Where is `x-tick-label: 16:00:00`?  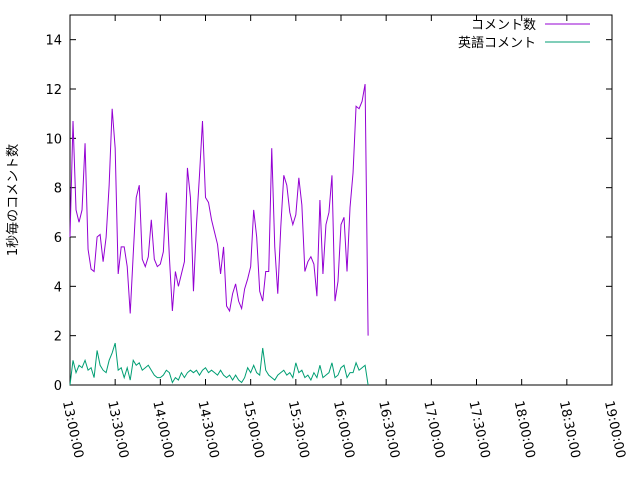
x-tick-label: 16:00:00 is located at coordinates (343, 429).